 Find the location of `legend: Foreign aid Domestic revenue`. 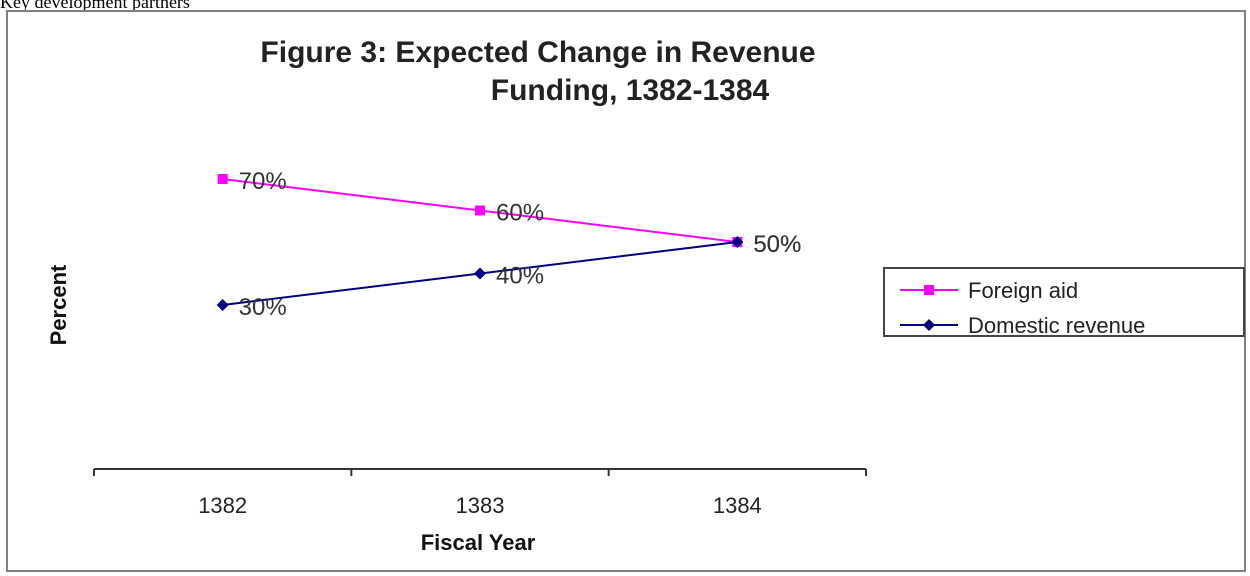

legend: Foreign aid Domestic revenue is located at coordinates (1064, 302).